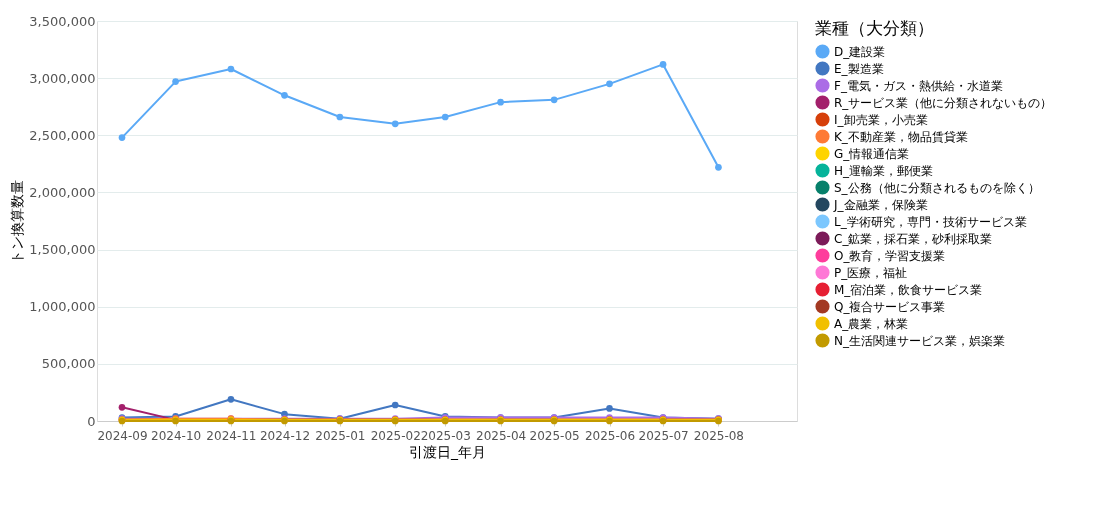 This screenshot has height=508, width=1111. Describe the element at coordinates (17, 221) in the screenshot. I see `y-axis-title: トン換算数量` at that location.